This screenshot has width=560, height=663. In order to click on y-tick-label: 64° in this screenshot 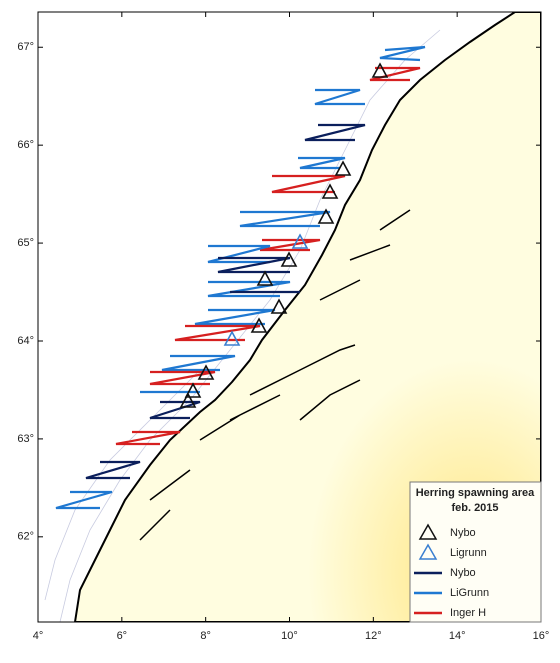, I will do `click(25, 341)`.